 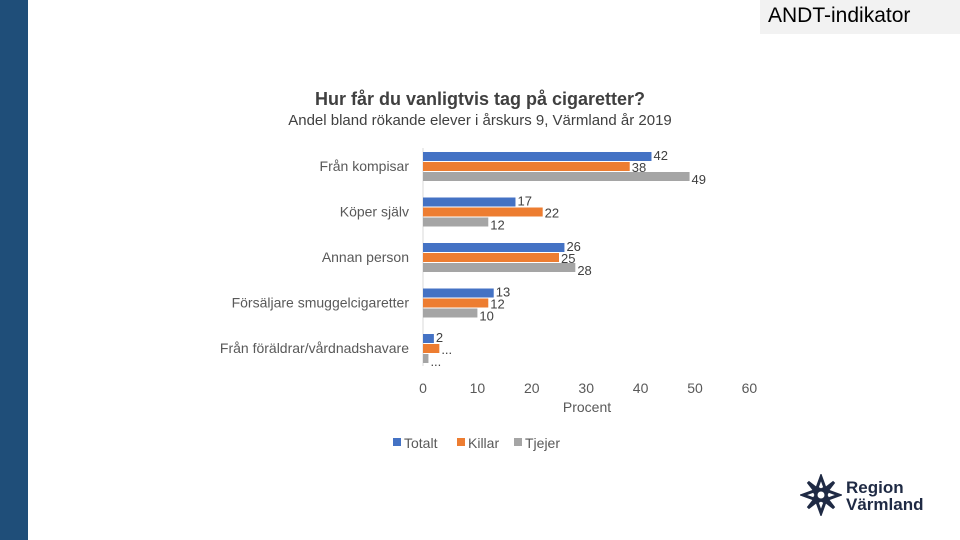 What do you see at coordinates (573, 246) in the screenshot?
I see `data-label: 26` at bounding box center [573, 246].